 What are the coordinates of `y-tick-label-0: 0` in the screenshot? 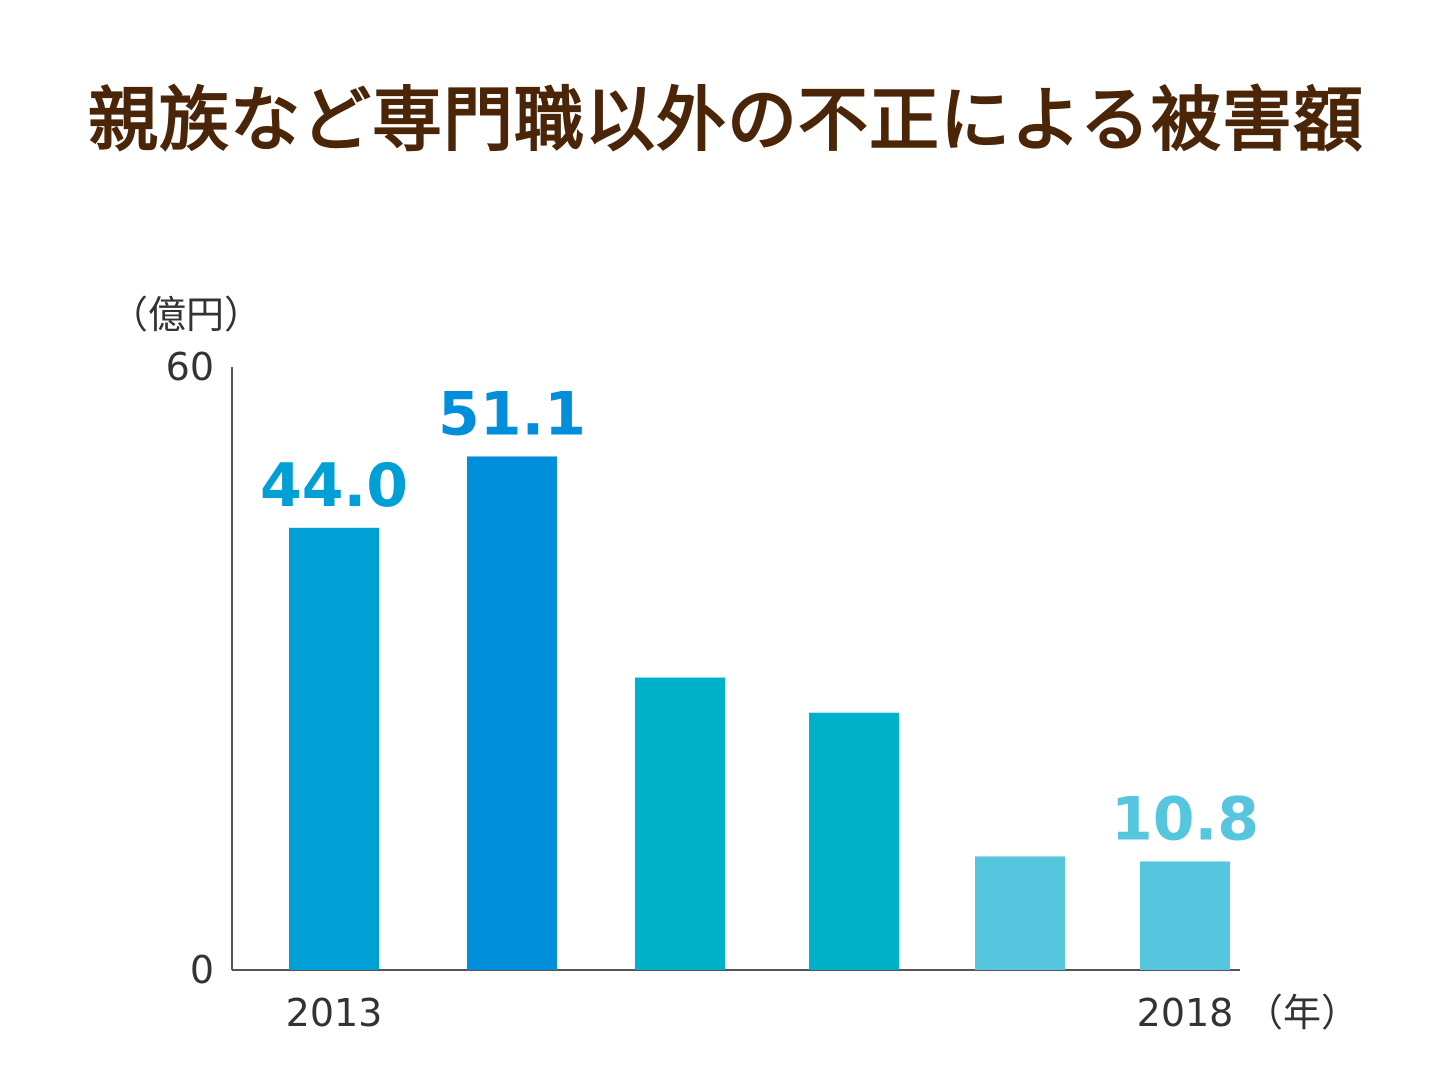 It's located at (202, 970).